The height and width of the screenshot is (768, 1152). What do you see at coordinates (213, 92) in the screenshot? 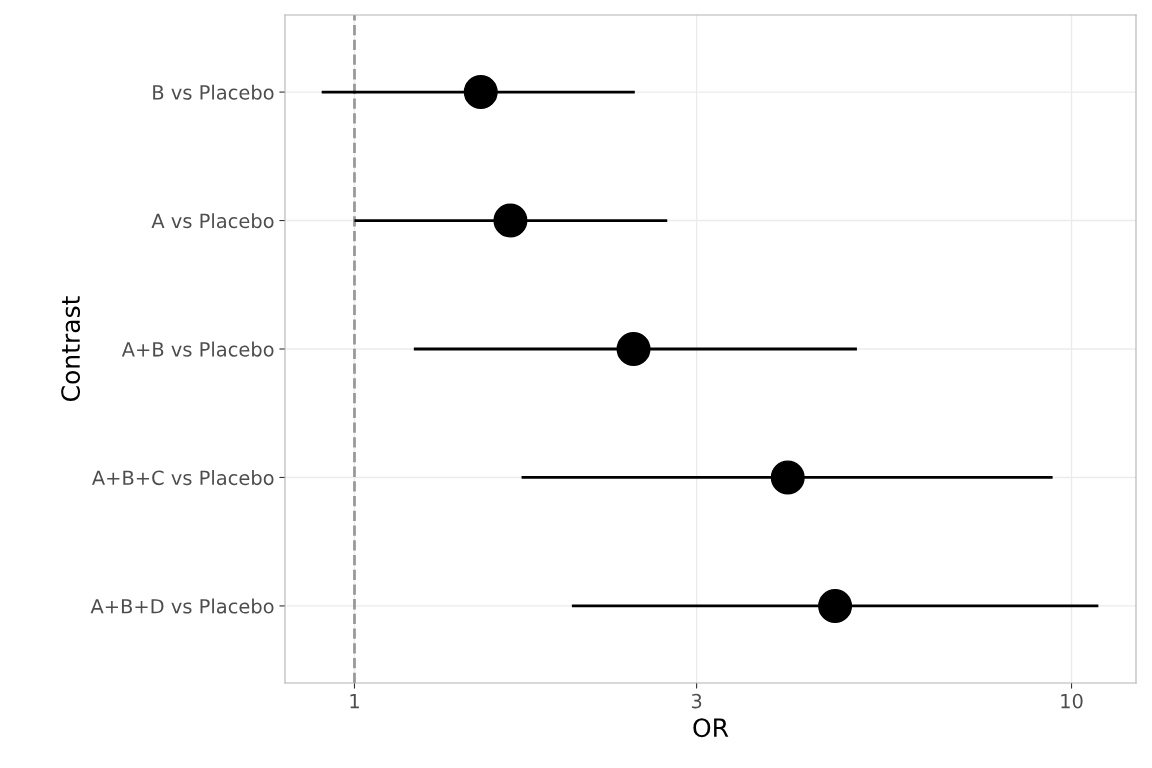
I see `y-tick-label: B vs Placebo` at bounding box center [213, 92].